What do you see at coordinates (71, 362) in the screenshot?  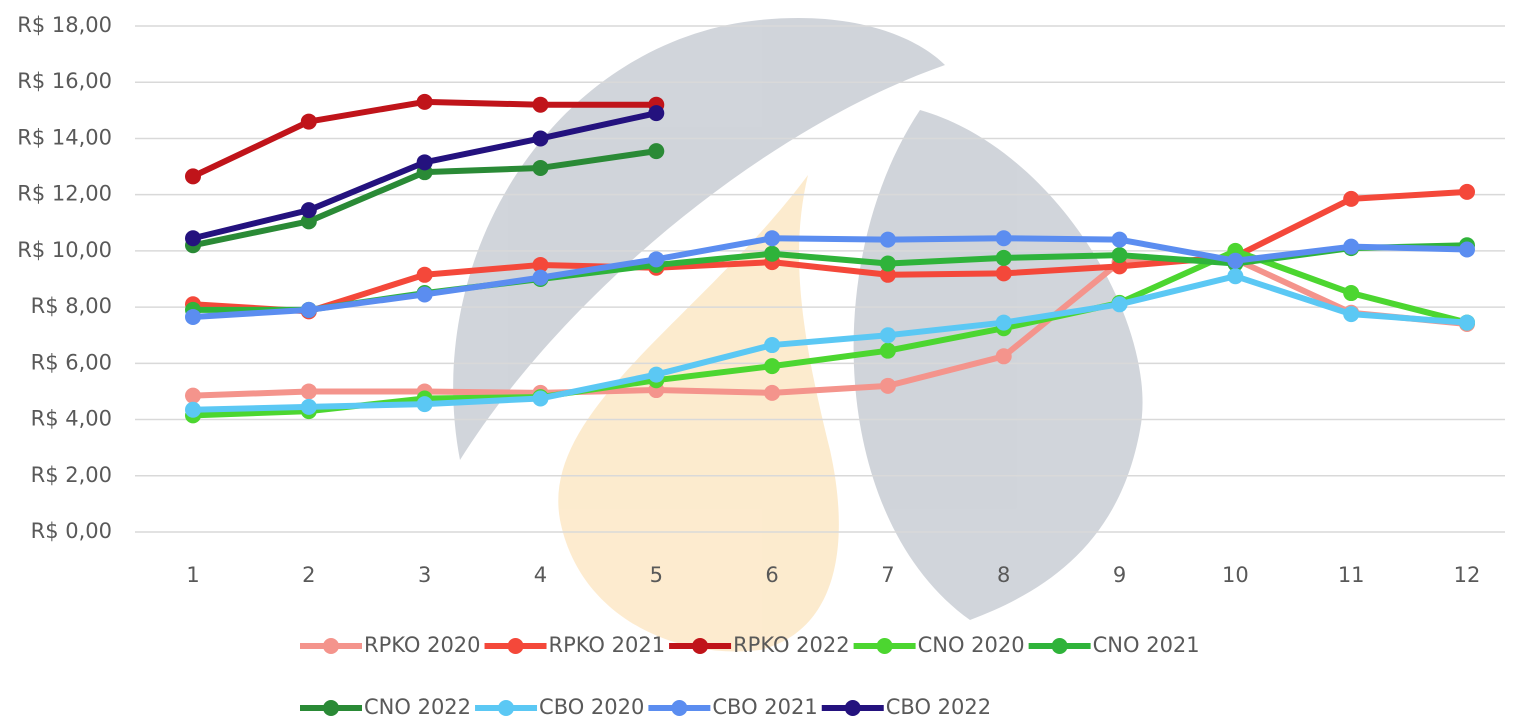 I see `y-tick-label: R$ 6,00` at bounding box center [71, 362].